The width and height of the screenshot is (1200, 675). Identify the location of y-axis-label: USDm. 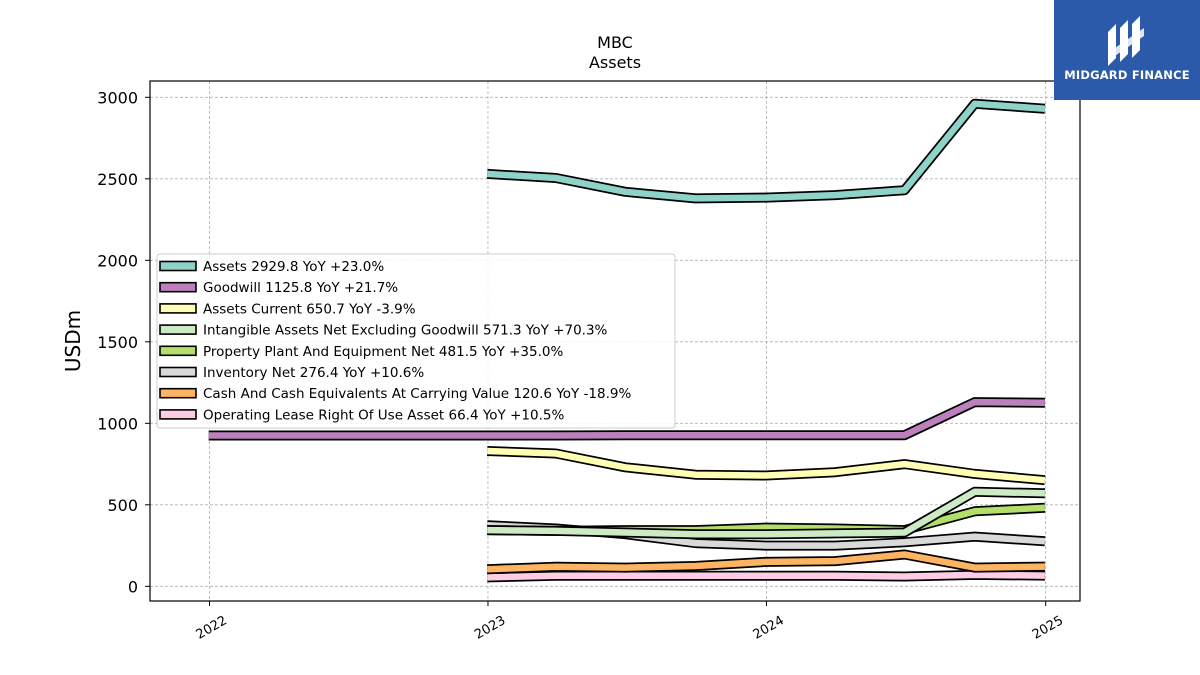
(73, 341).